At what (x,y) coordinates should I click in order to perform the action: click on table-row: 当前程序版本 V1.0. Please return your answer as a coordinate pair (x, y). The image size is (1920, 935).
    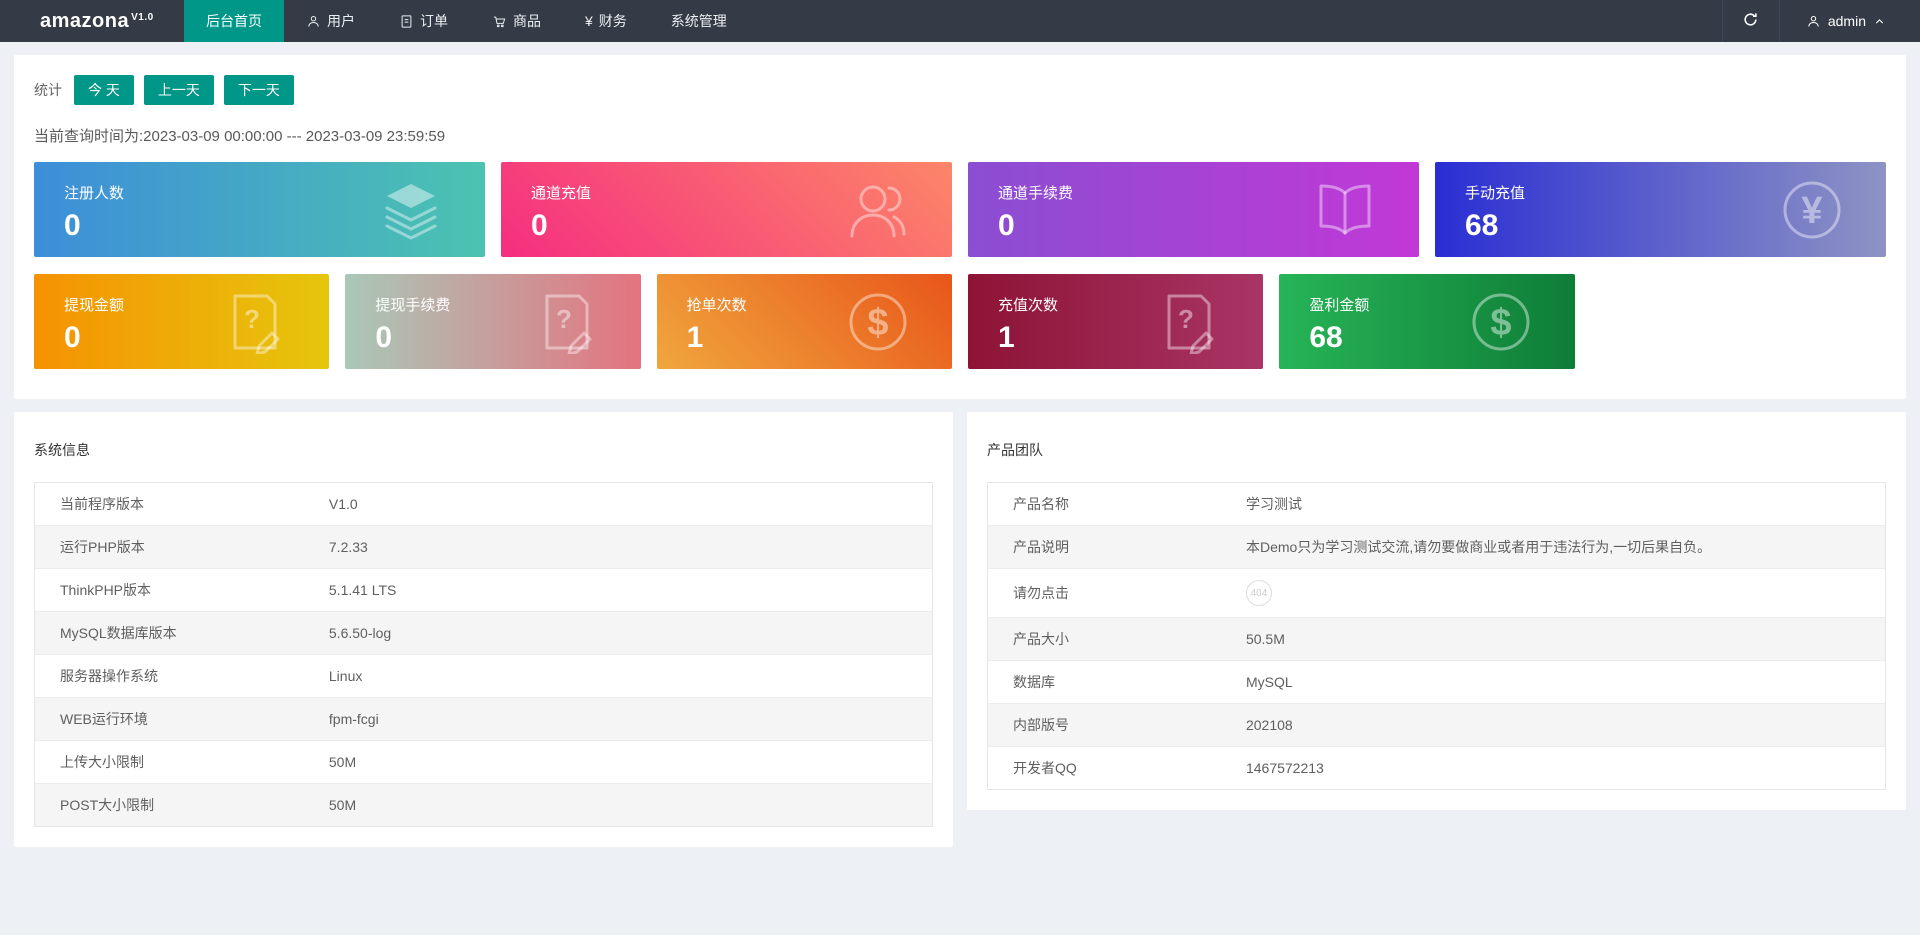
    Looking at the image, I should click on (483, 504).